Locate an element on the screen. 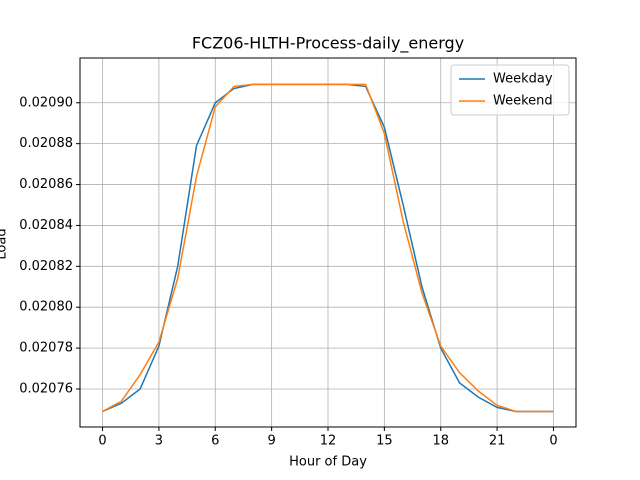  legend-label: Weekend is located at coordinates (523, 101).